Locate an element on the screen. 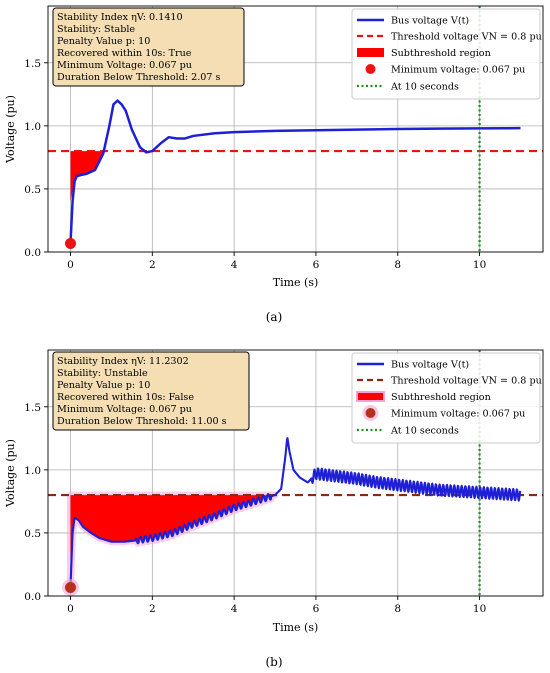 Image resolution: width=550 pixels, height=673 pixels. chart-a-legend-bus-label: Bus voltage V(t) is located at coordinates (430, 21).